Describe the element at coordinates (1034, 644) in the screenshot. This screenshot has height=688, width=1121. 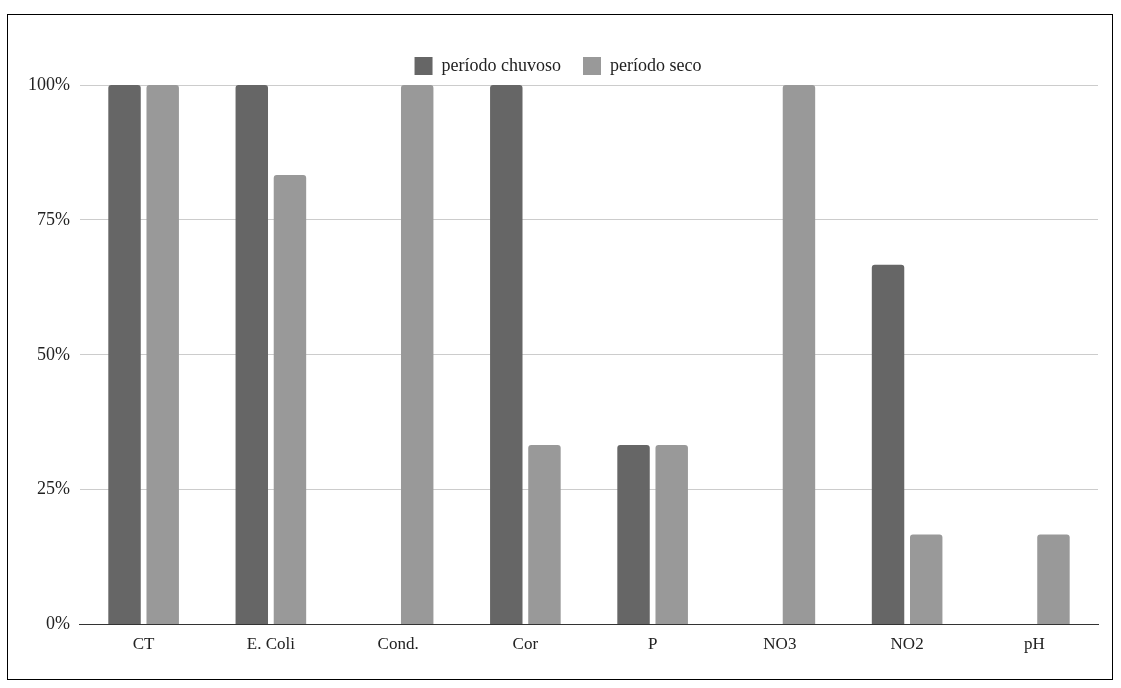
I see `x-tick-label: pH` at that location.